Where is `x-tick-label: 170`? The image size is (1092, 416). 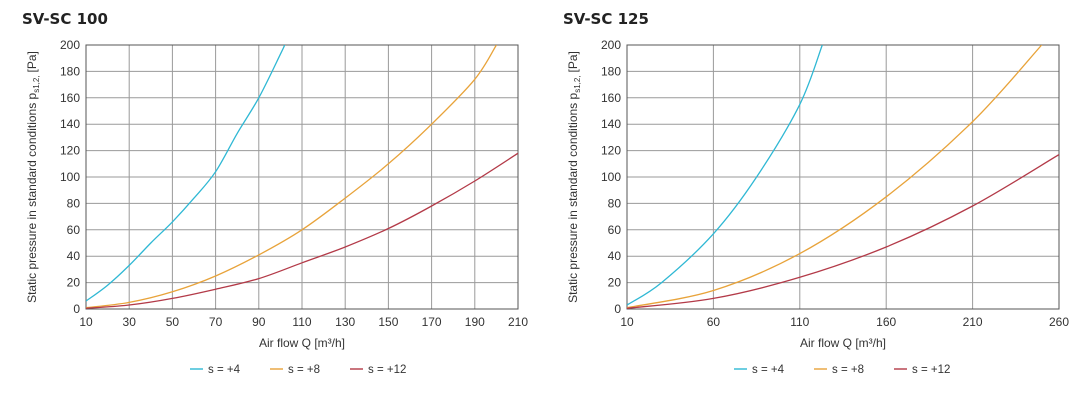 x-tick-label: 170 is located at coordinates (432, 322).